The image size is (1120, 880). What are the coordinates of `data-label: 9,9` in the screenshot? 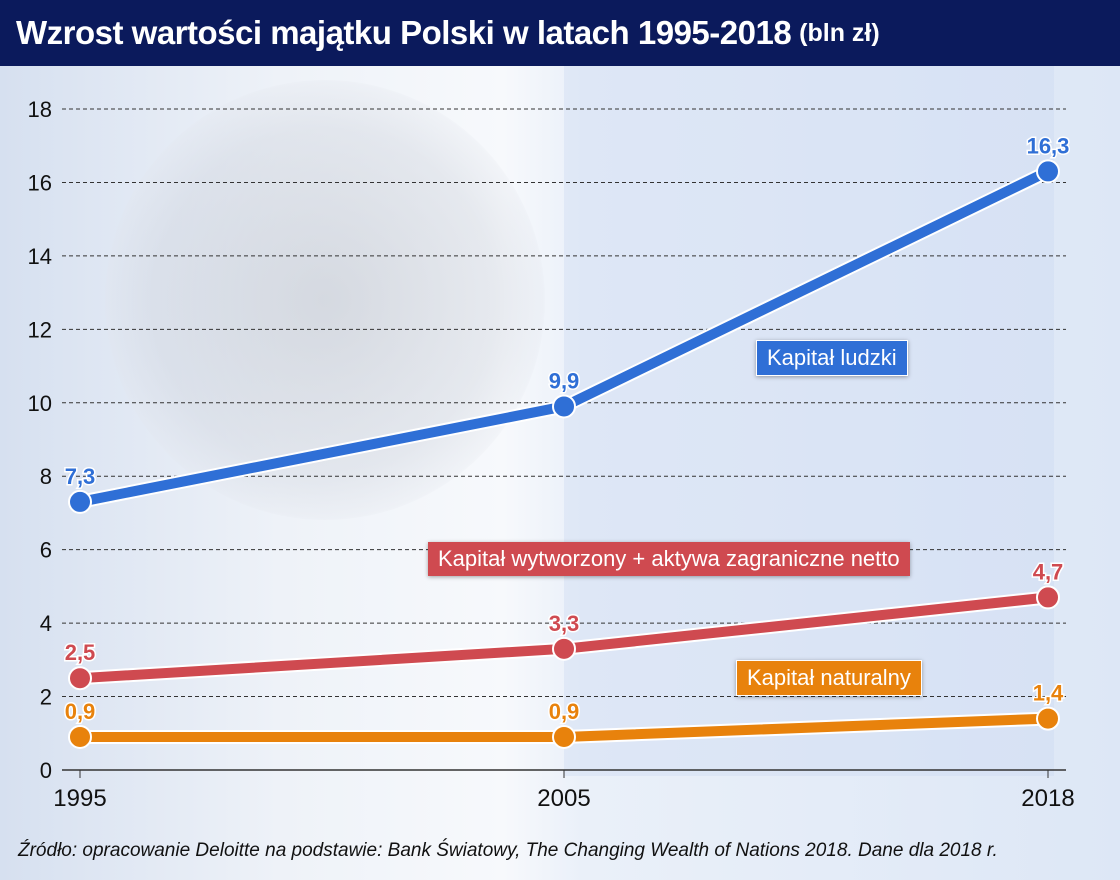 It's located at (564, 380).